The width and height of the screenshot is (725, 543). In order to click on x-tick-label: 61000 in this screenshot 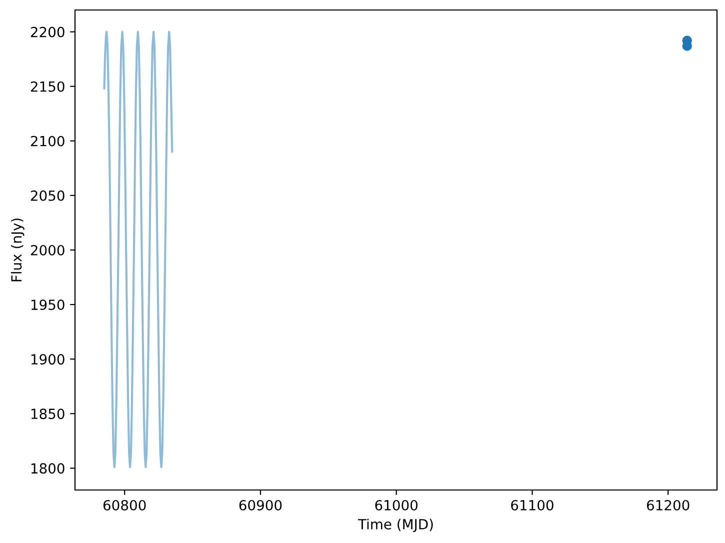, I will do `click(396, 505)`.